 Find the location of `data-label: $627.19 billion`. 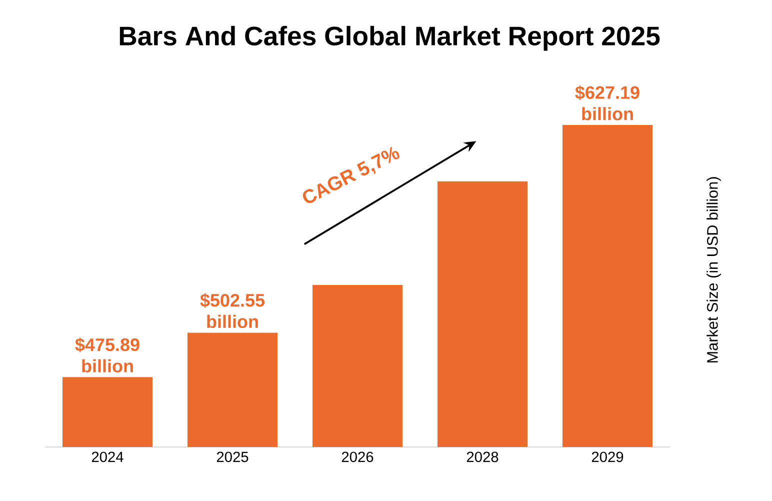

data-label: $627.19 billion is located at coordinates (607, 102).